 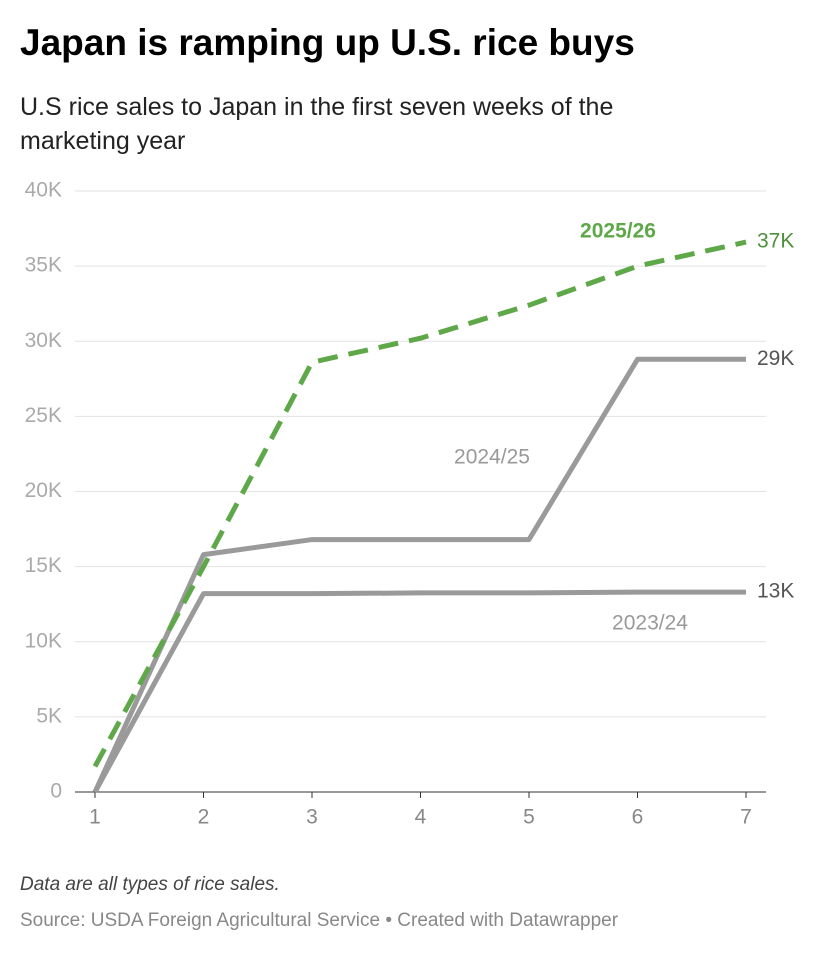 What do you see at coordinates (650, 623) in the screenshot?
I see `series-label: 2023/24` at bounding box center [650, 623].